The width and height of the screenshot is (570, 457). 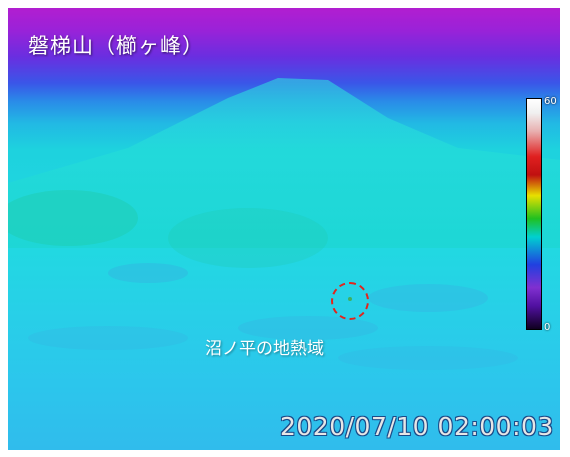 I want to click on colorbar-max-label: 60, so click(x=550, y=101).